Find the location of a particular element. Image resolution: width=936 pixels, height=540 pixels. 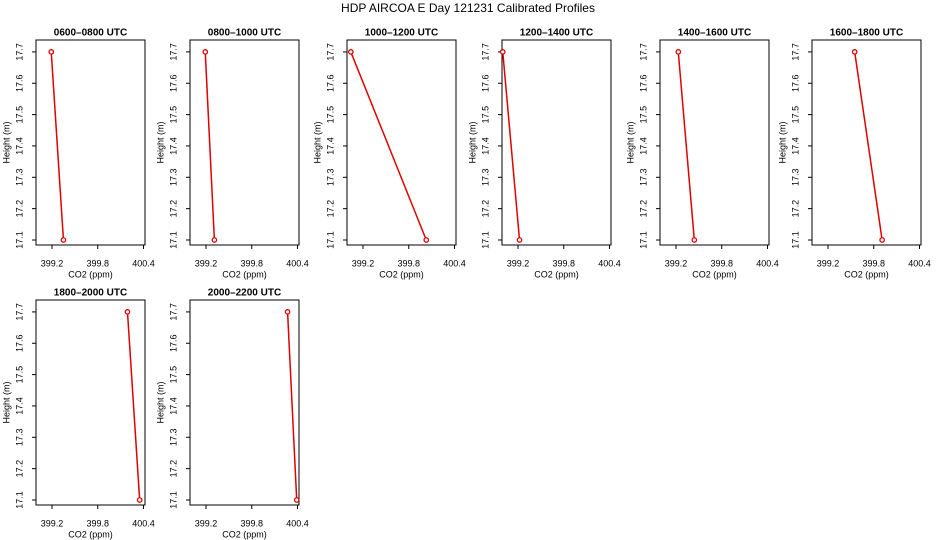

panel-title: 1000–1200 UTC is located at coordinates (401, 33).